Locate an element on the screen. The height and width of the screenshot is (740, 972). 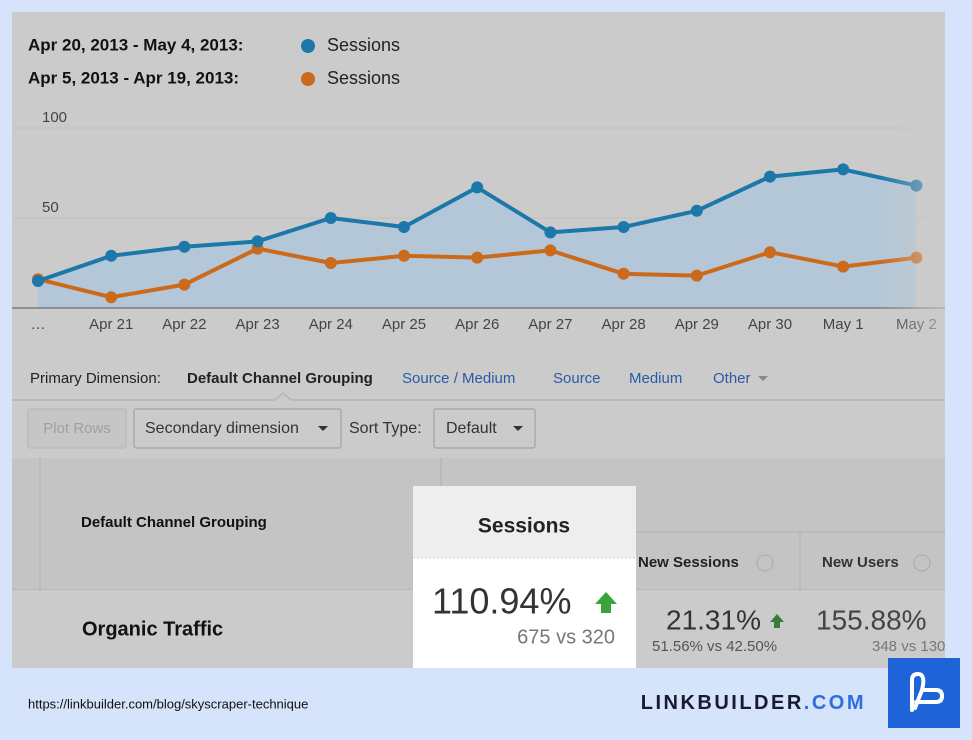
button-label: Plot Rows is located at coordinates (77, 428).